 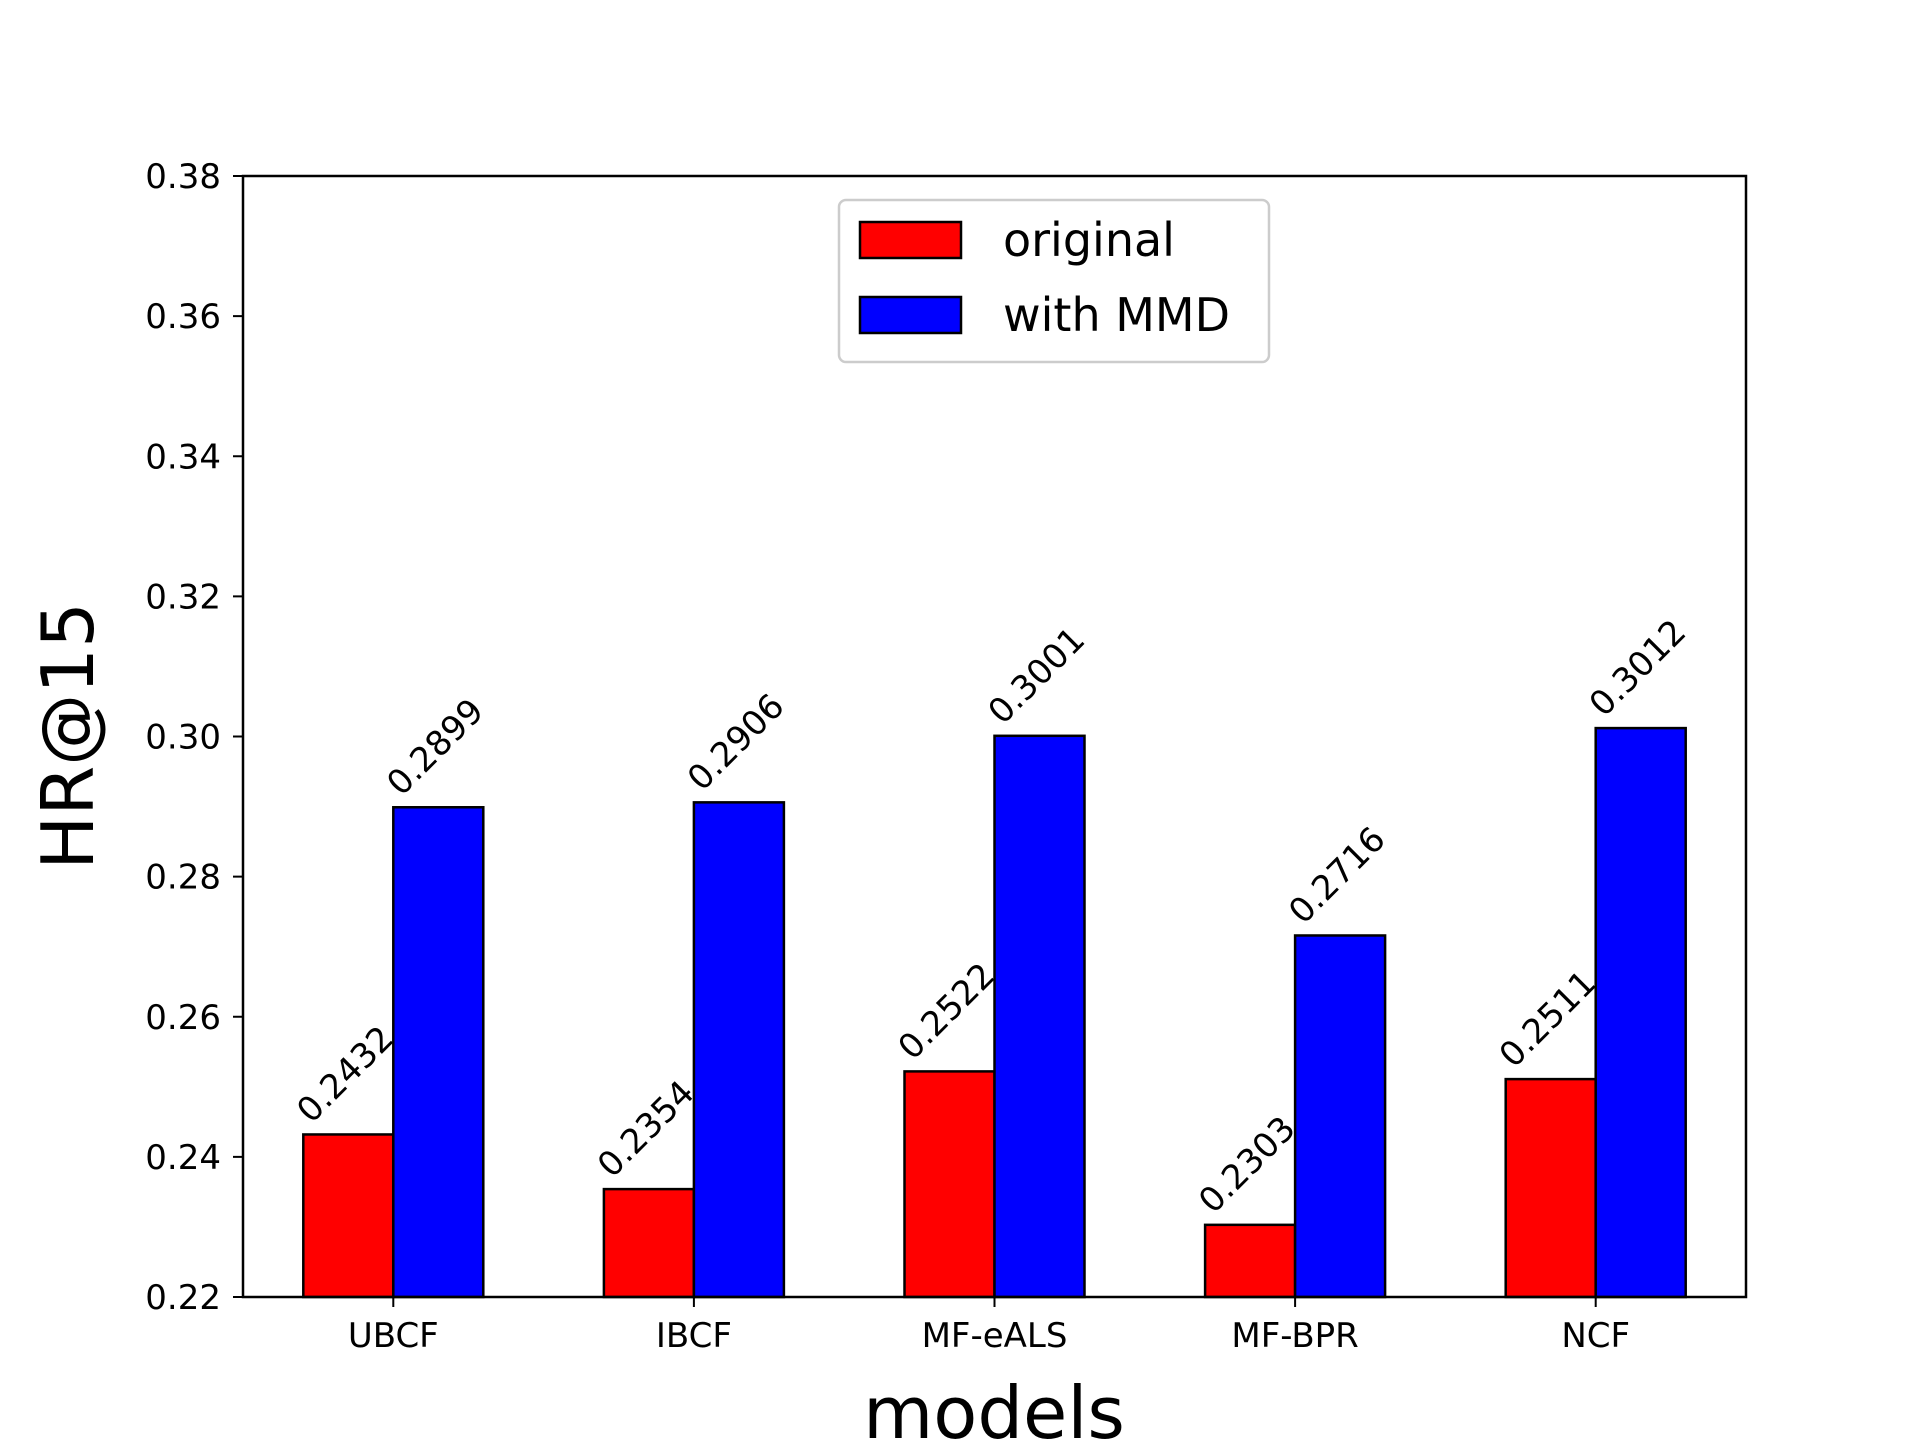 What do you see at coordinates (739, 1050) in the screenshot?
I see `bar-with-mmd-ibcf` at bounding box center [739, 1050].